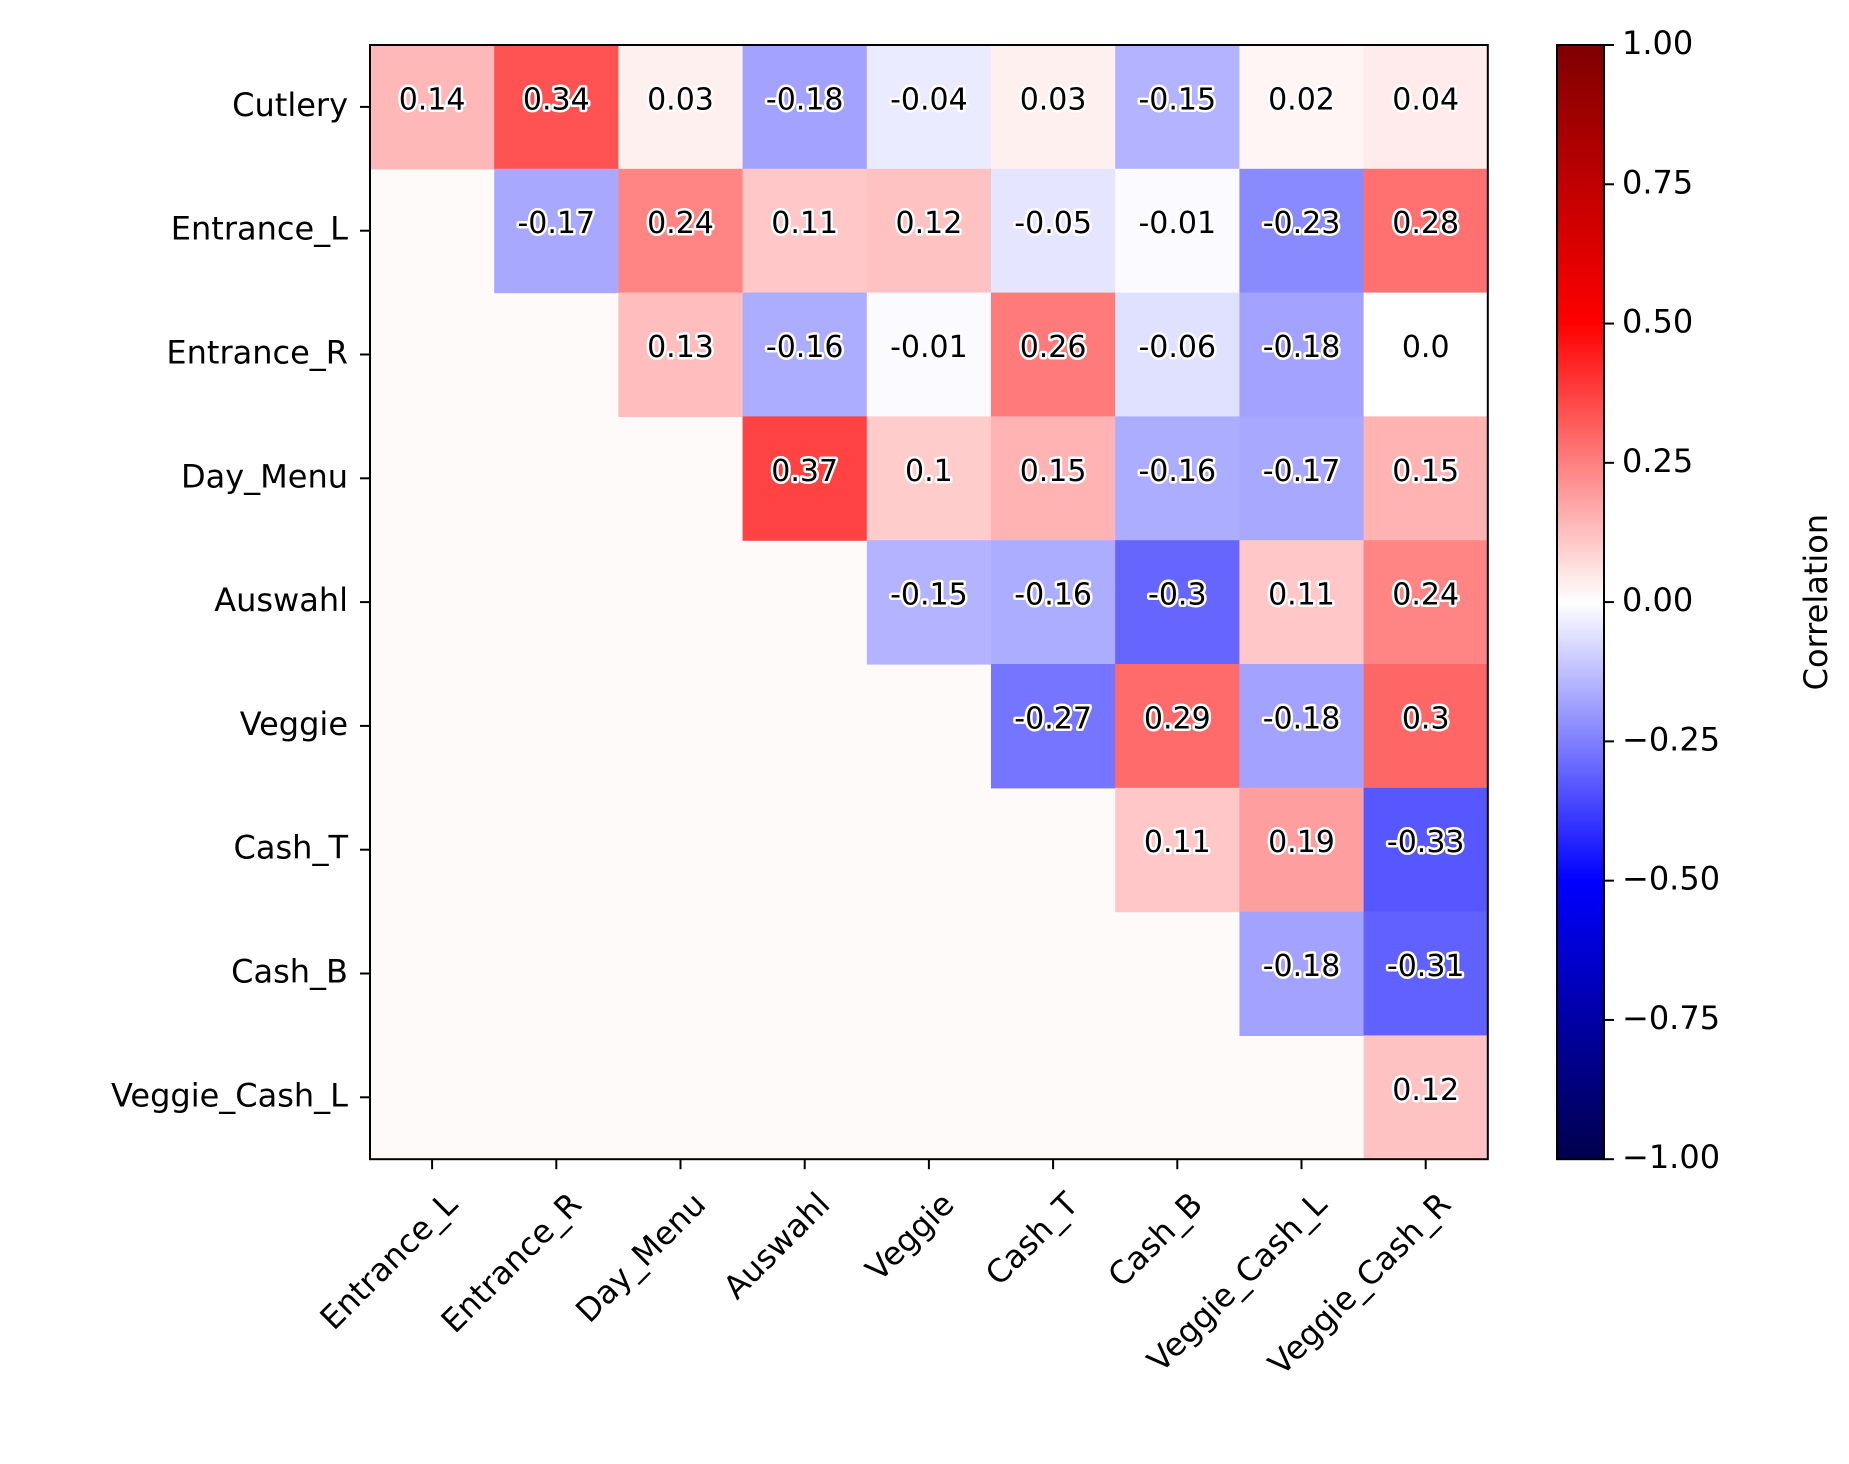 Image resolution: width=1849 pixels, height=1464 pixels. What do you see at coordinates (1302, 471) in the screenshot?
I see `cell-value-label: -0.17` at bounding box center [1302, 471].